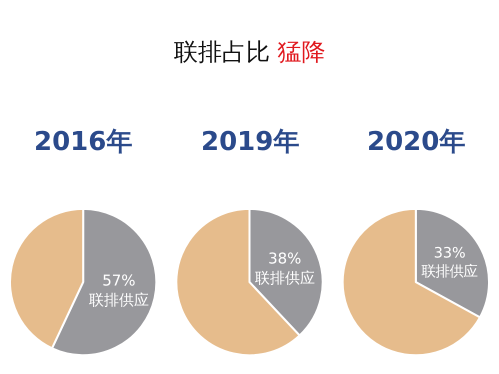  I want to click on text: 联排占比 猛降, so click(250, 52).